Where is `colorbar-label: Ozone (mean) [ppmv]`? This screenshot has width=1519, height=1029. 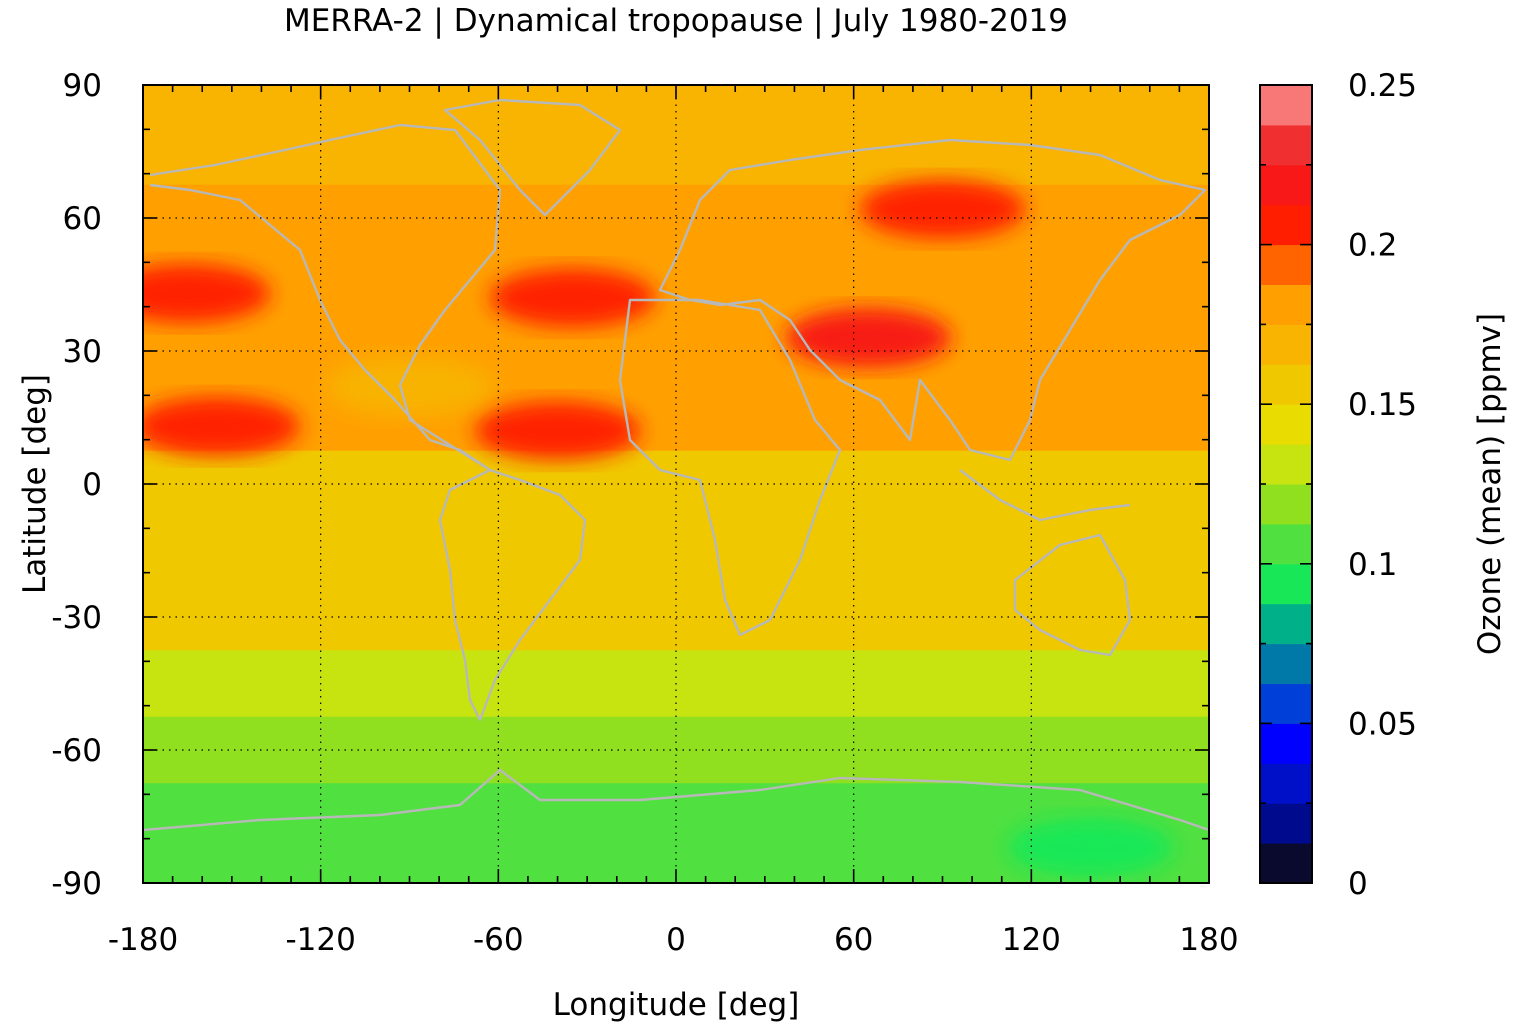 colorbar-label: Ozone (mean) [ppmv] is located at coordinates (1490, 484).